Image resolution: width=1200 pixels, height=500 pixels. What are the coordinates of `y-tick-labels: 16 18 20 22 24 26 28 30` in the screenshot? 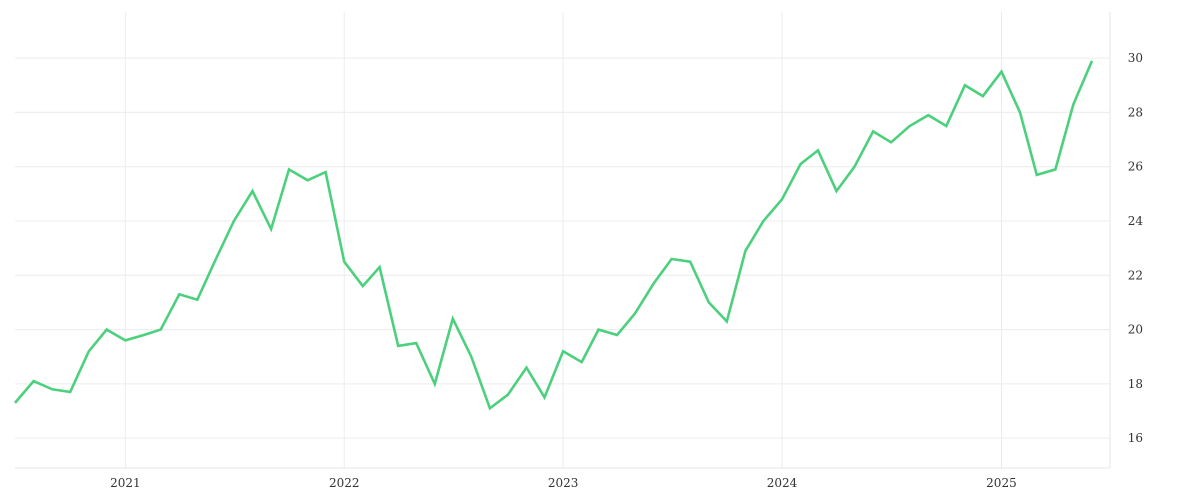 It's located at (1136, 248).